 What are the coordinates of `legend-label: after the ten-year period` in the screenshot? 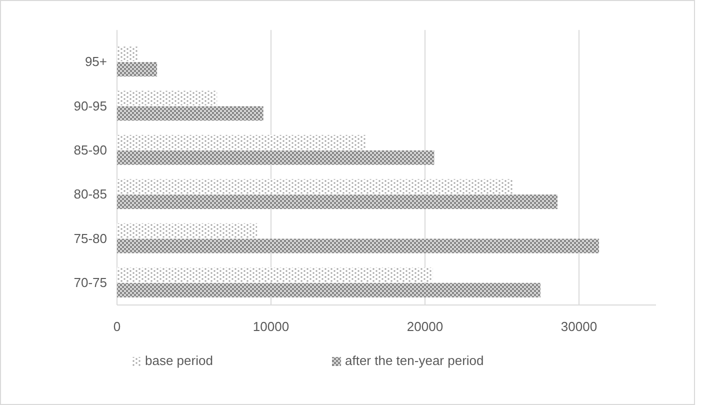 It's located at (414, 360).